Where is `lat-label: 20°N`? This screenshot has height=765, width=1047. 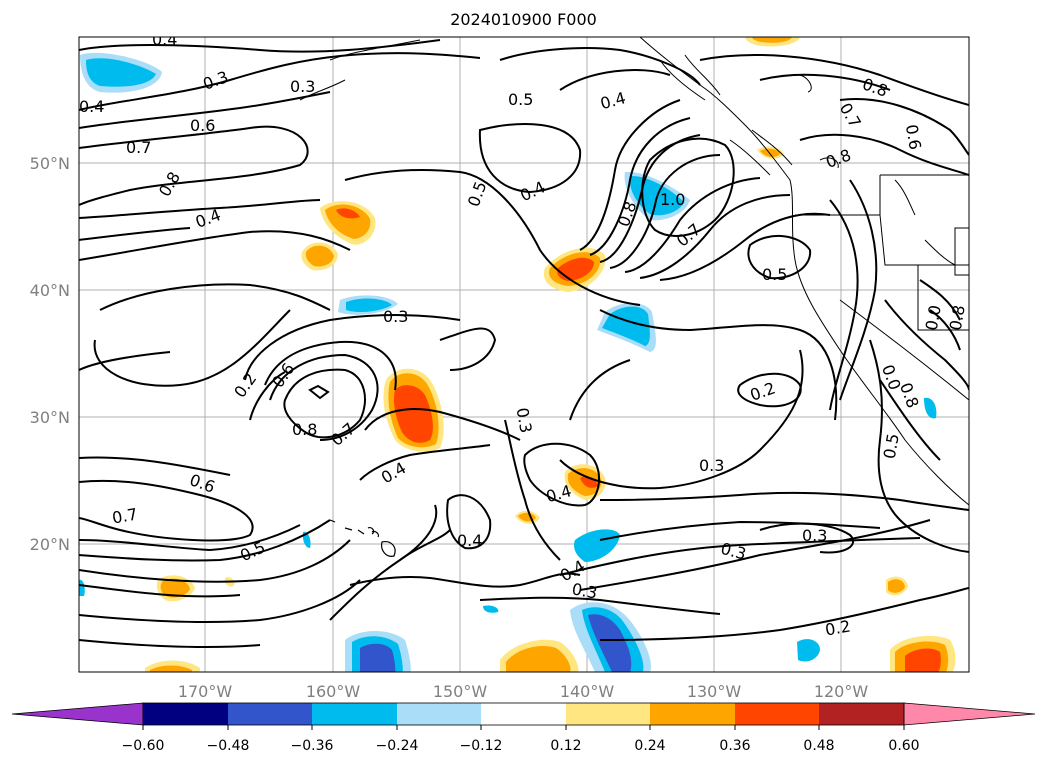
lat-label: 20°N is located at coordinates (50, 544).